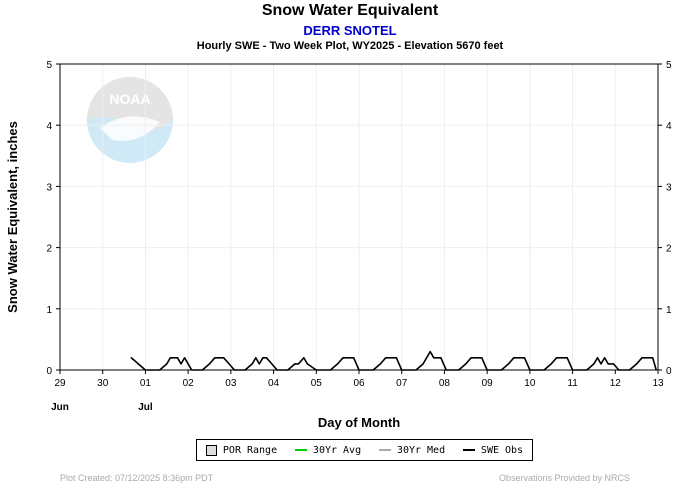  What do you see at coordinates (530, 383) in the screenshot?
I see `x-tick-label: 10` at bounding box center [530, 383].